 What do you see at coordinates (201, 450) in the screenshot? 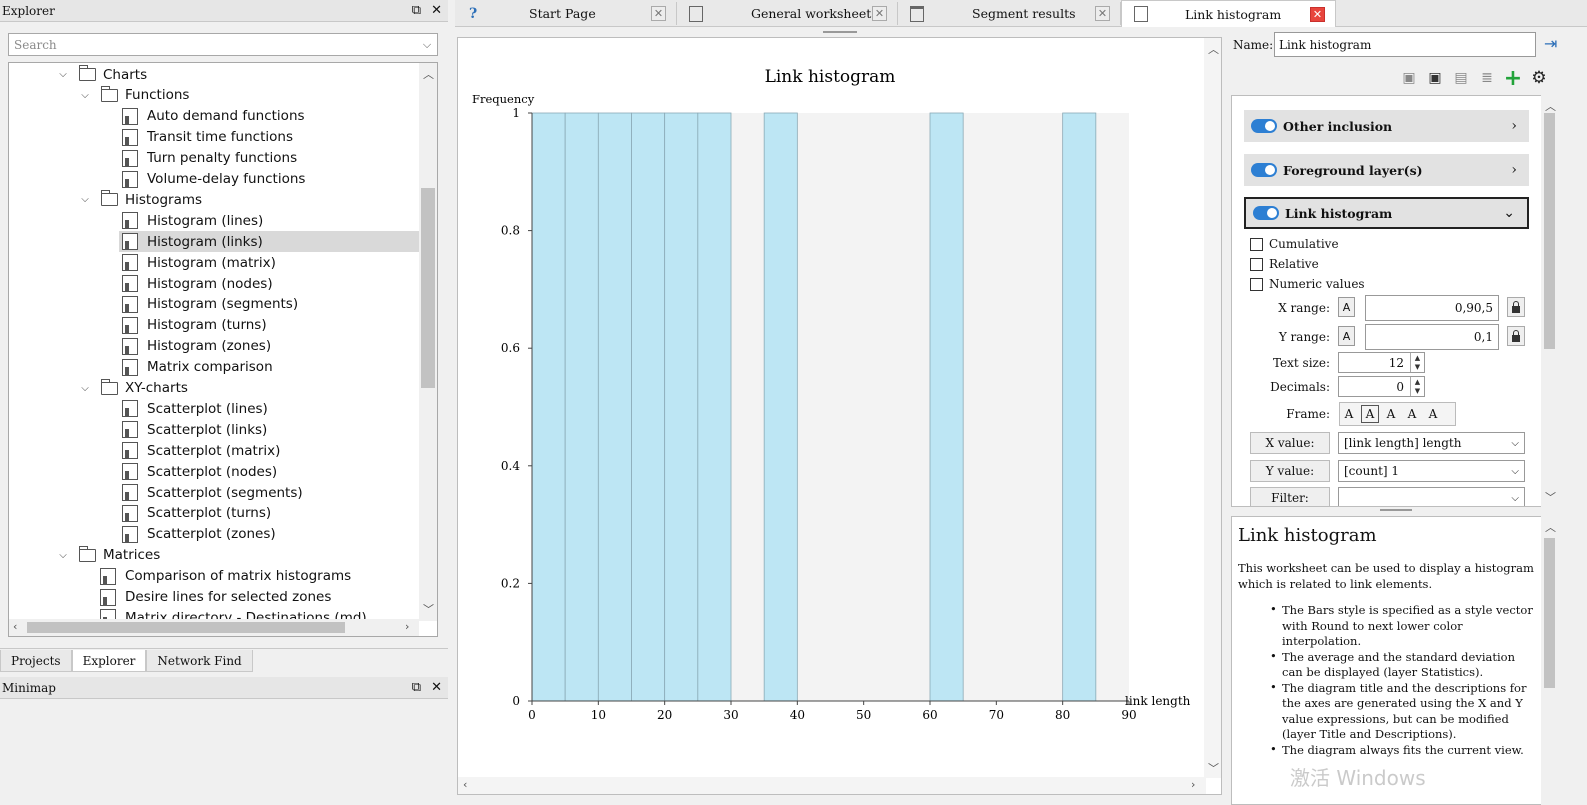
I see `tree-item: Scatterplot (matrix)` at bounding box center [201, 450].